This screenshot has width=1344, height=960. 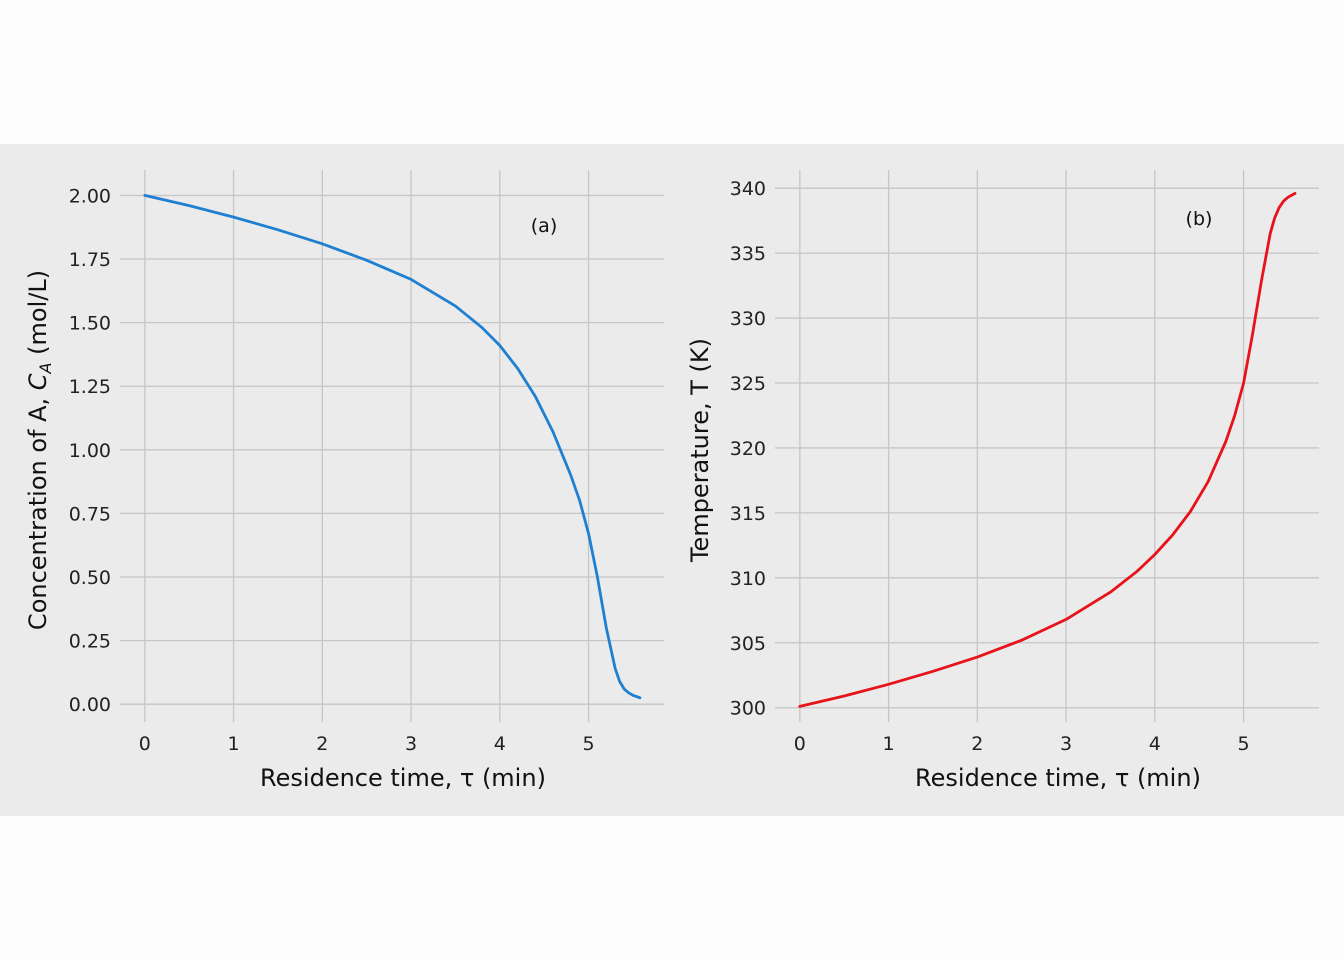 What do you see at coordinates (748, 189) in the screenshot?
I see `y-tick-label: 340` at bounding box center [748, 189].